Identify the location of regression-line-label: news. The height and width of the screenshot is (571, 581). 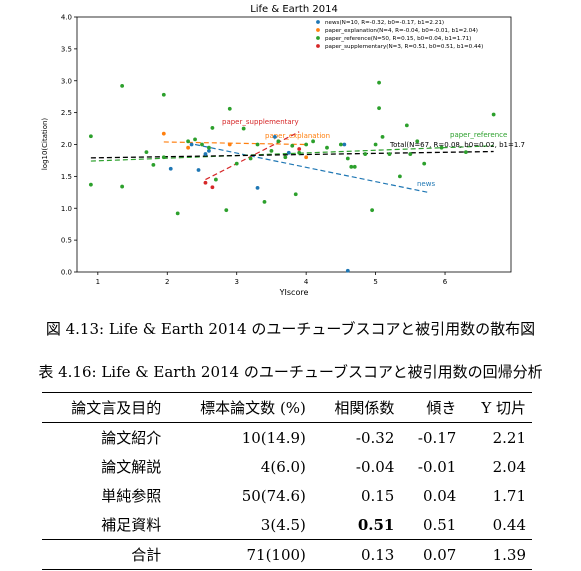
(426, 184).